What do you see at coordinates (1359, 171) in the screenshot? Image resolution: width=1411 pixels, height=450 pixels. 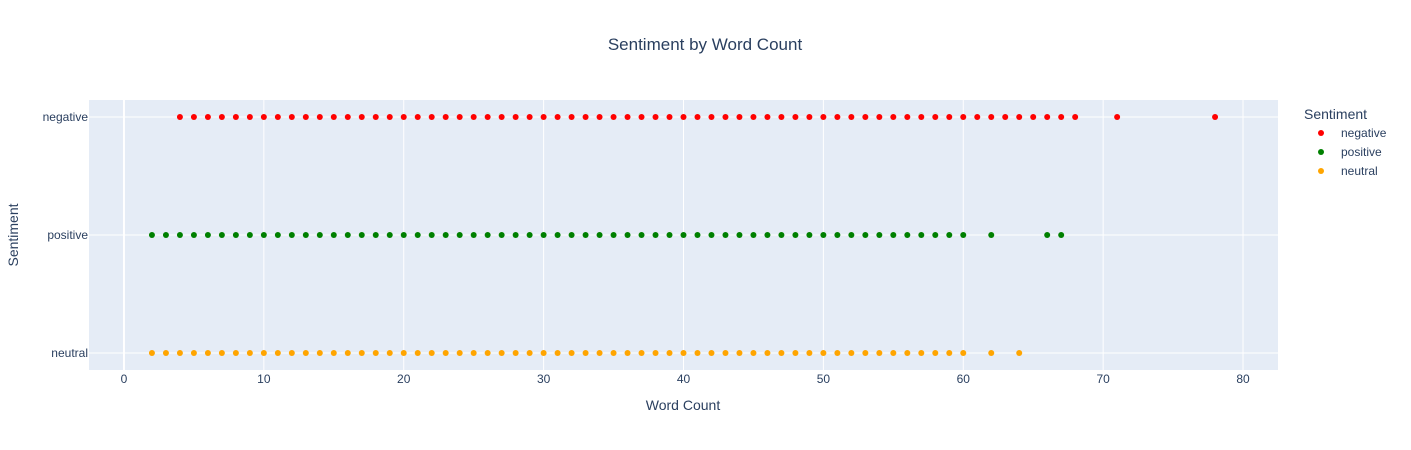 I see `legend-label-neutral: neutral` at bounding box center [1359, 171].